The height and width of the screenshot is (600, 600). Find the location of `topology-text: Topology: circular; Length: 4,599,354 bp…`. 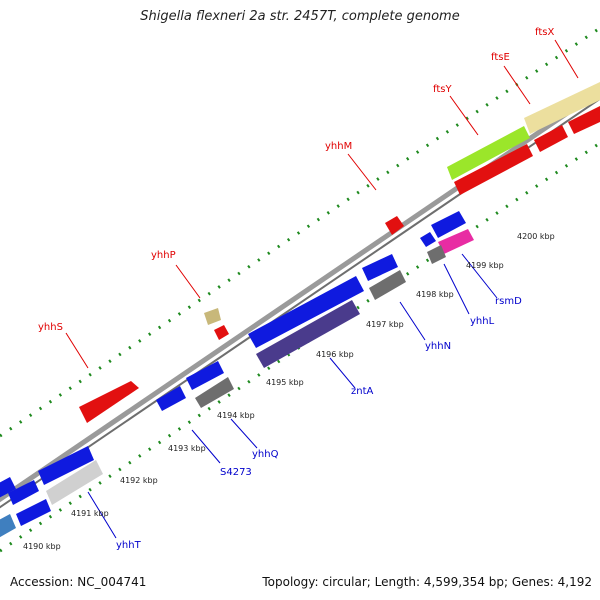

topology-text: Topology: circular; Length: 4,599,354 bp… is located at coordinates (427, 582).